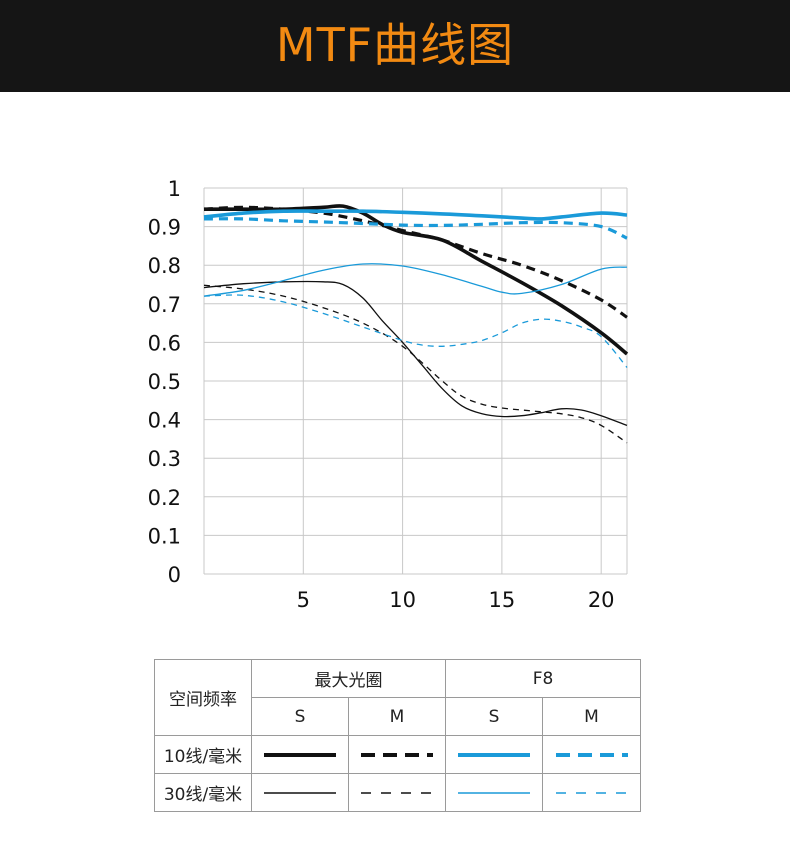  Describe the element at coordinates (601, 600) in the screenshot. I see `x-tick-label: 20` at that location.